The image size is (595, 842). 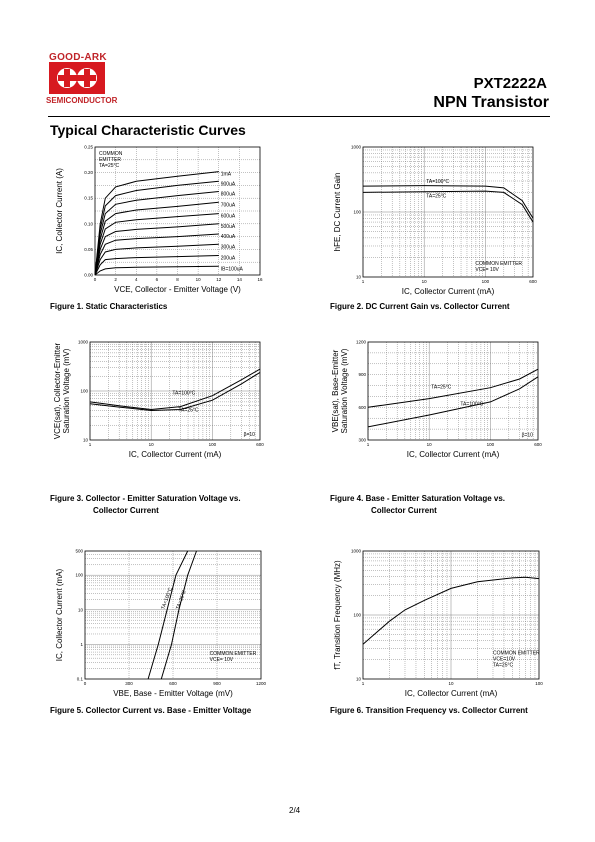 What do you see at coordinates (81, 644) in the screenshot?
I see `y-tick-label: 1` at bounding box center [81, 644].